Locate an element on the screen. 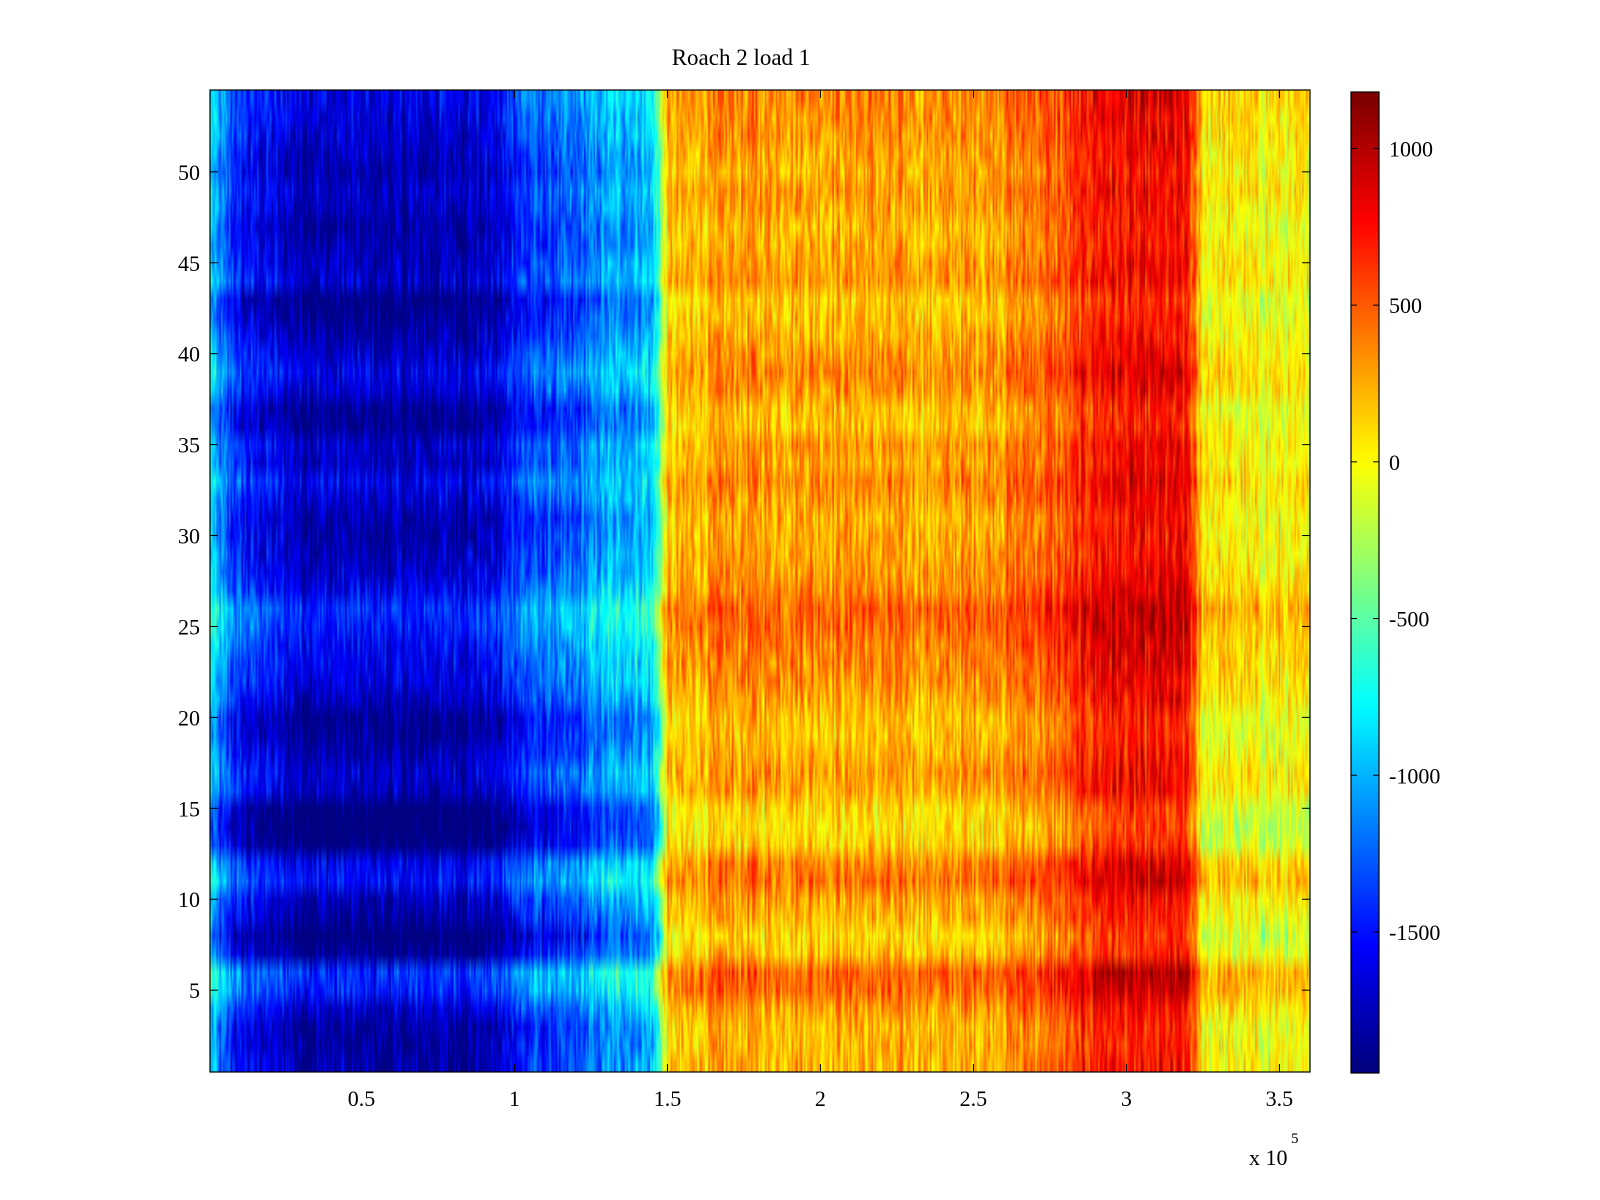 The image size is (1600, 1200). y-tick-label: 50 is located at coordinates (189, 172).